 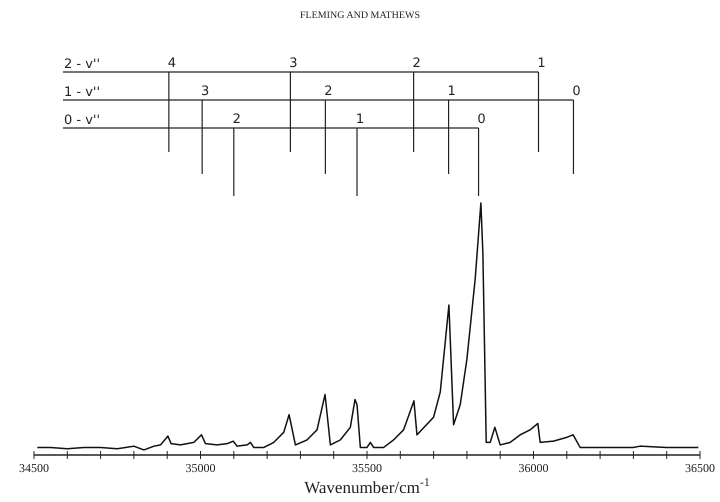 What do you see at coordinates (367, 486) in the screenshot?
I see `x-axis-title: Wavenumber/cm$^{-1}$` at bounding box center [367, 486].